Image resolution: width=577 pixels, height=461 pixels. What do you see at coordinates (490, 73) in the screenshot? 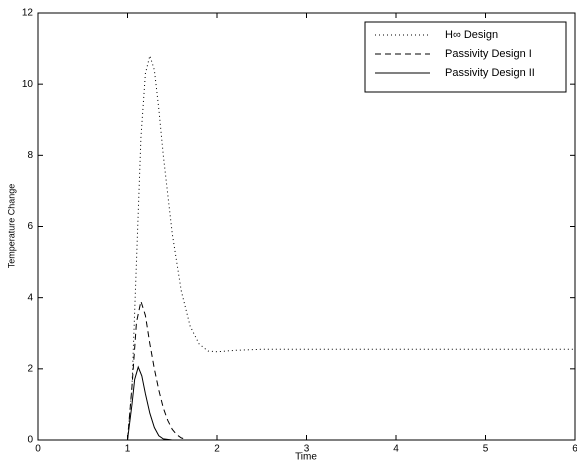
I see `legend-label: Passivity Design II` at bounding box center [490, 73].